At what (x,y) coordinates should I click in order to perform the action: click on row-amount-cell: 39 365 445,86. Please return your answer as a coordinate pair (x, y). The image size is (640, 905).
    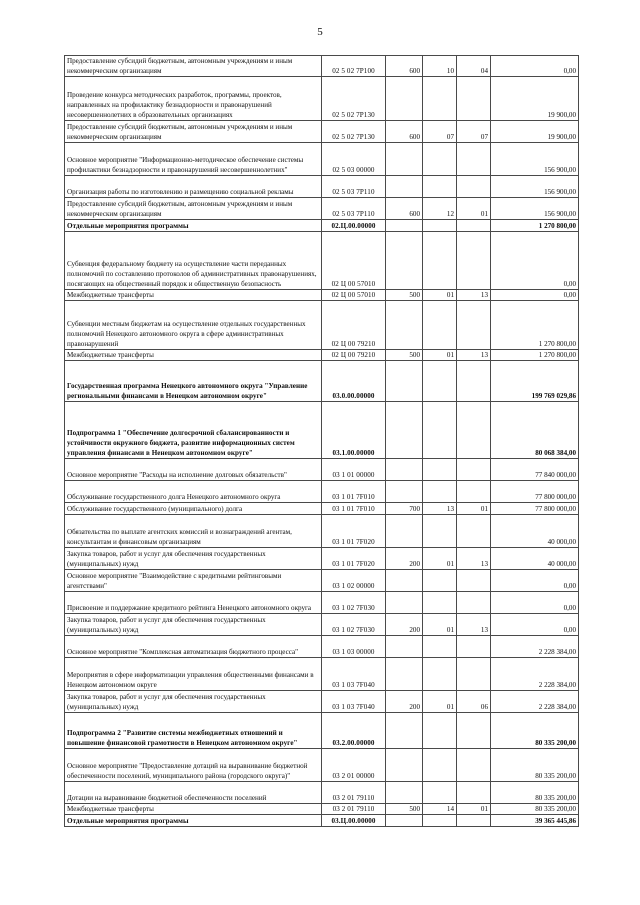
    Looking at the image, I should click on (534, 821).